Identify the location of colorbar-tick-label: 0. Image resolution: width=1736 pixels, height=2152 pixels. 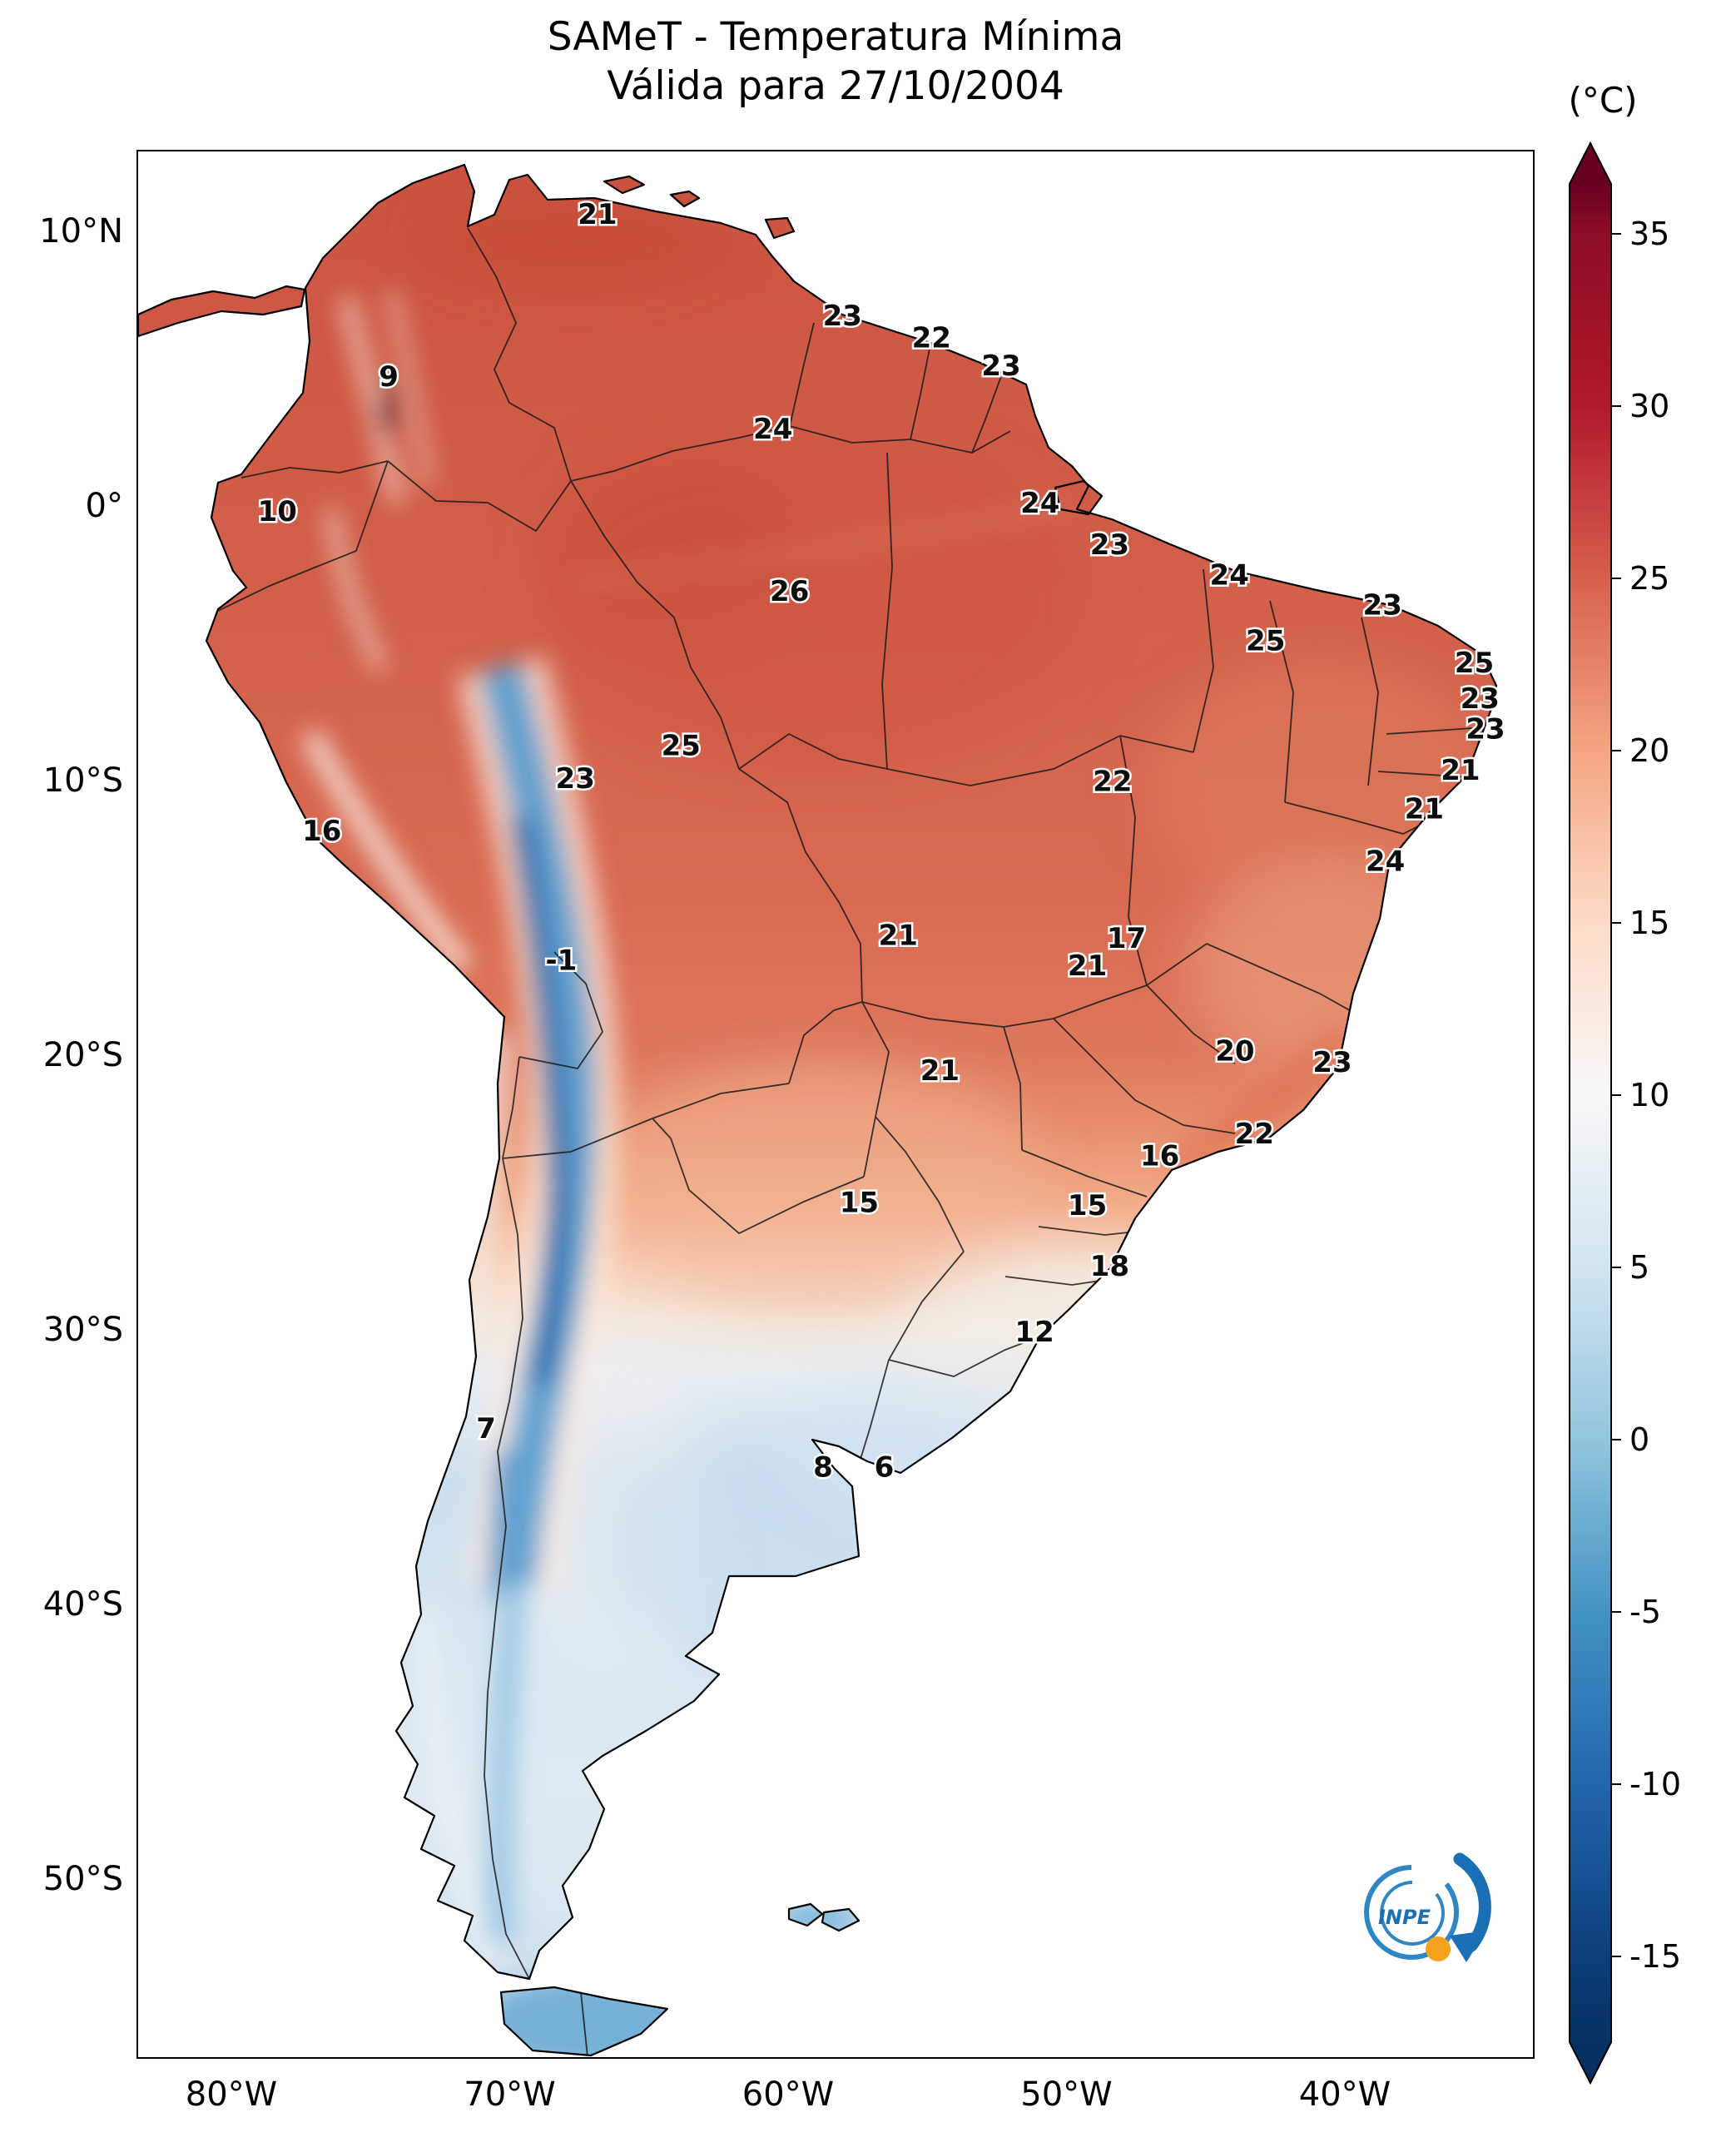
(1639, 1439).